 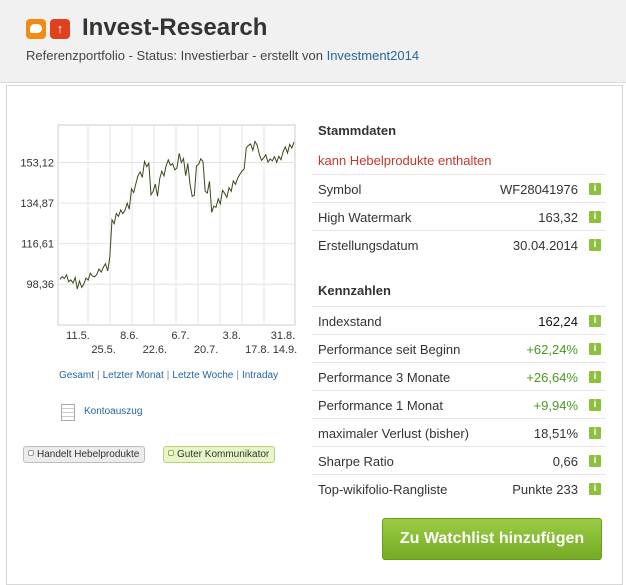 I want to click on comment-icon, so click(x=36, y=29).